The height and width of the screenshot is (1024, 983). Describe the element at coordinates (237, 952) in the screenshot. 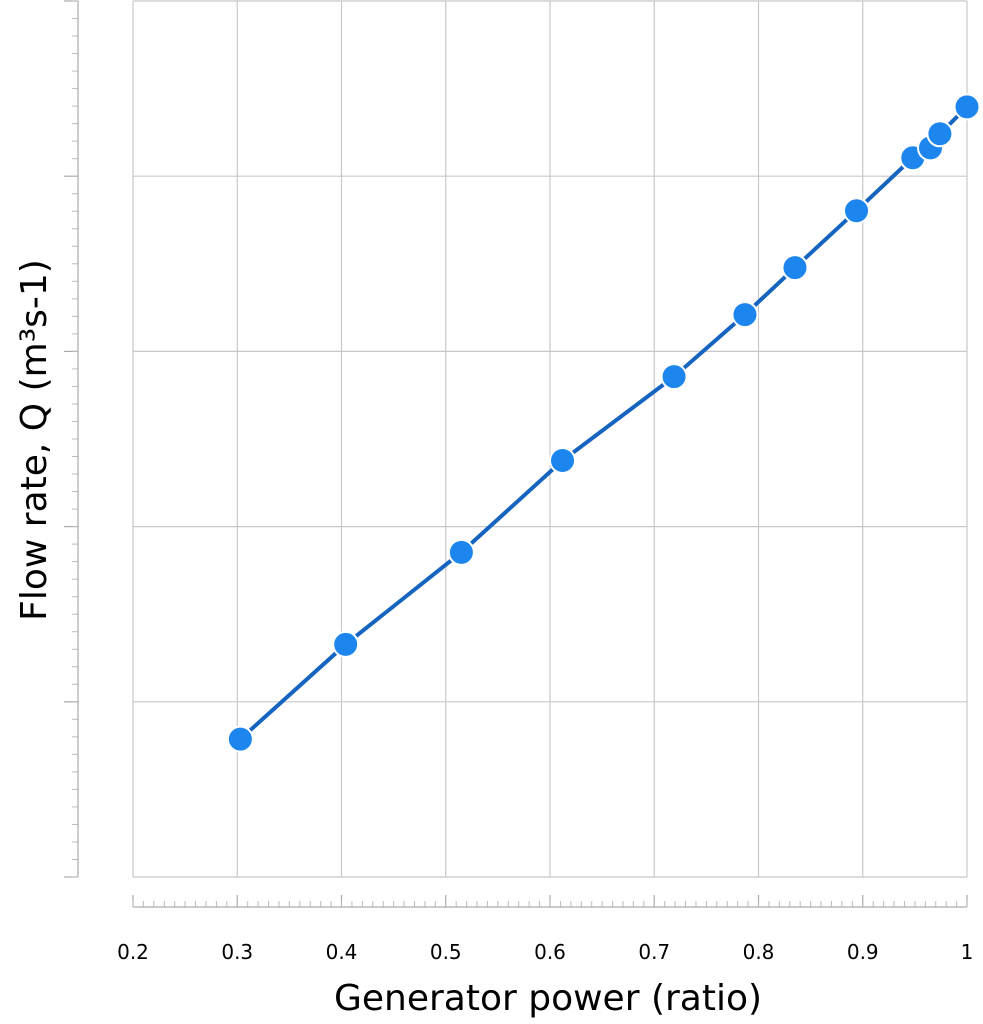

I see `x-tick-label: 0.3` at that location.